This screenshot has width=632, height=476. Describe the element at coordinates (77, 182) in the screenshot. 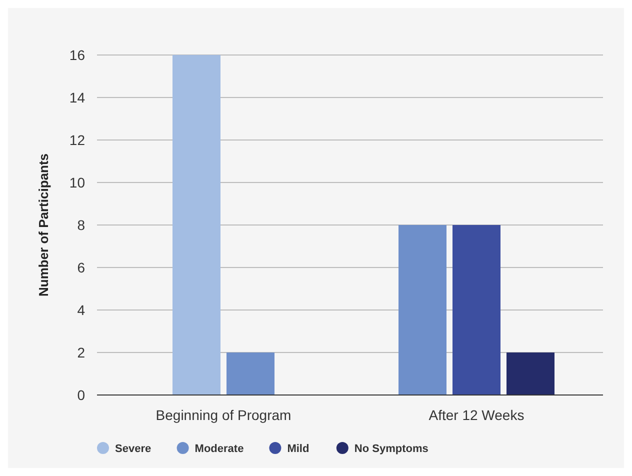

I see `y-tick-label: 10` at that location.